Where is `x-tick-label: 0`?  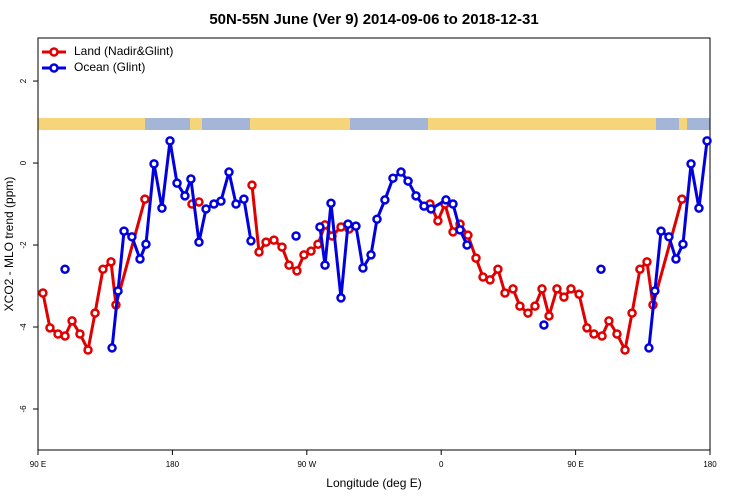
x-tick-label: 0 is located at coordinates (441, 464).